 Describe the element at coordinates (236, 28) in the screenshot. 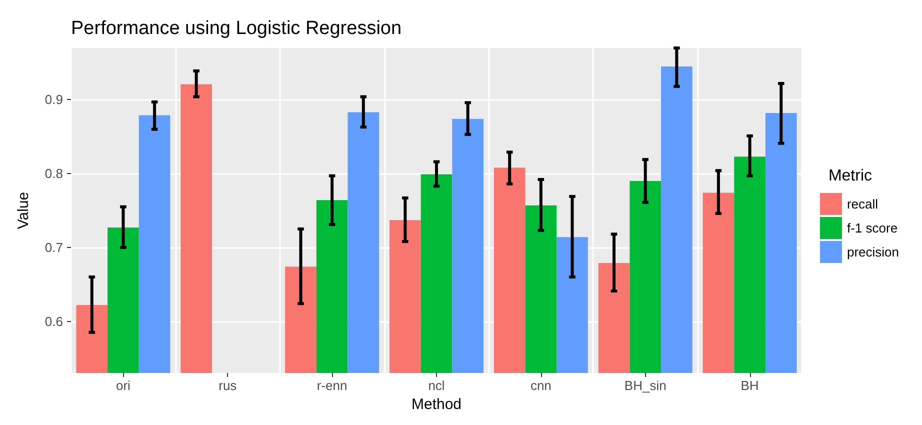

I see `chart-title: Performance using Logistic Regression` at that location.